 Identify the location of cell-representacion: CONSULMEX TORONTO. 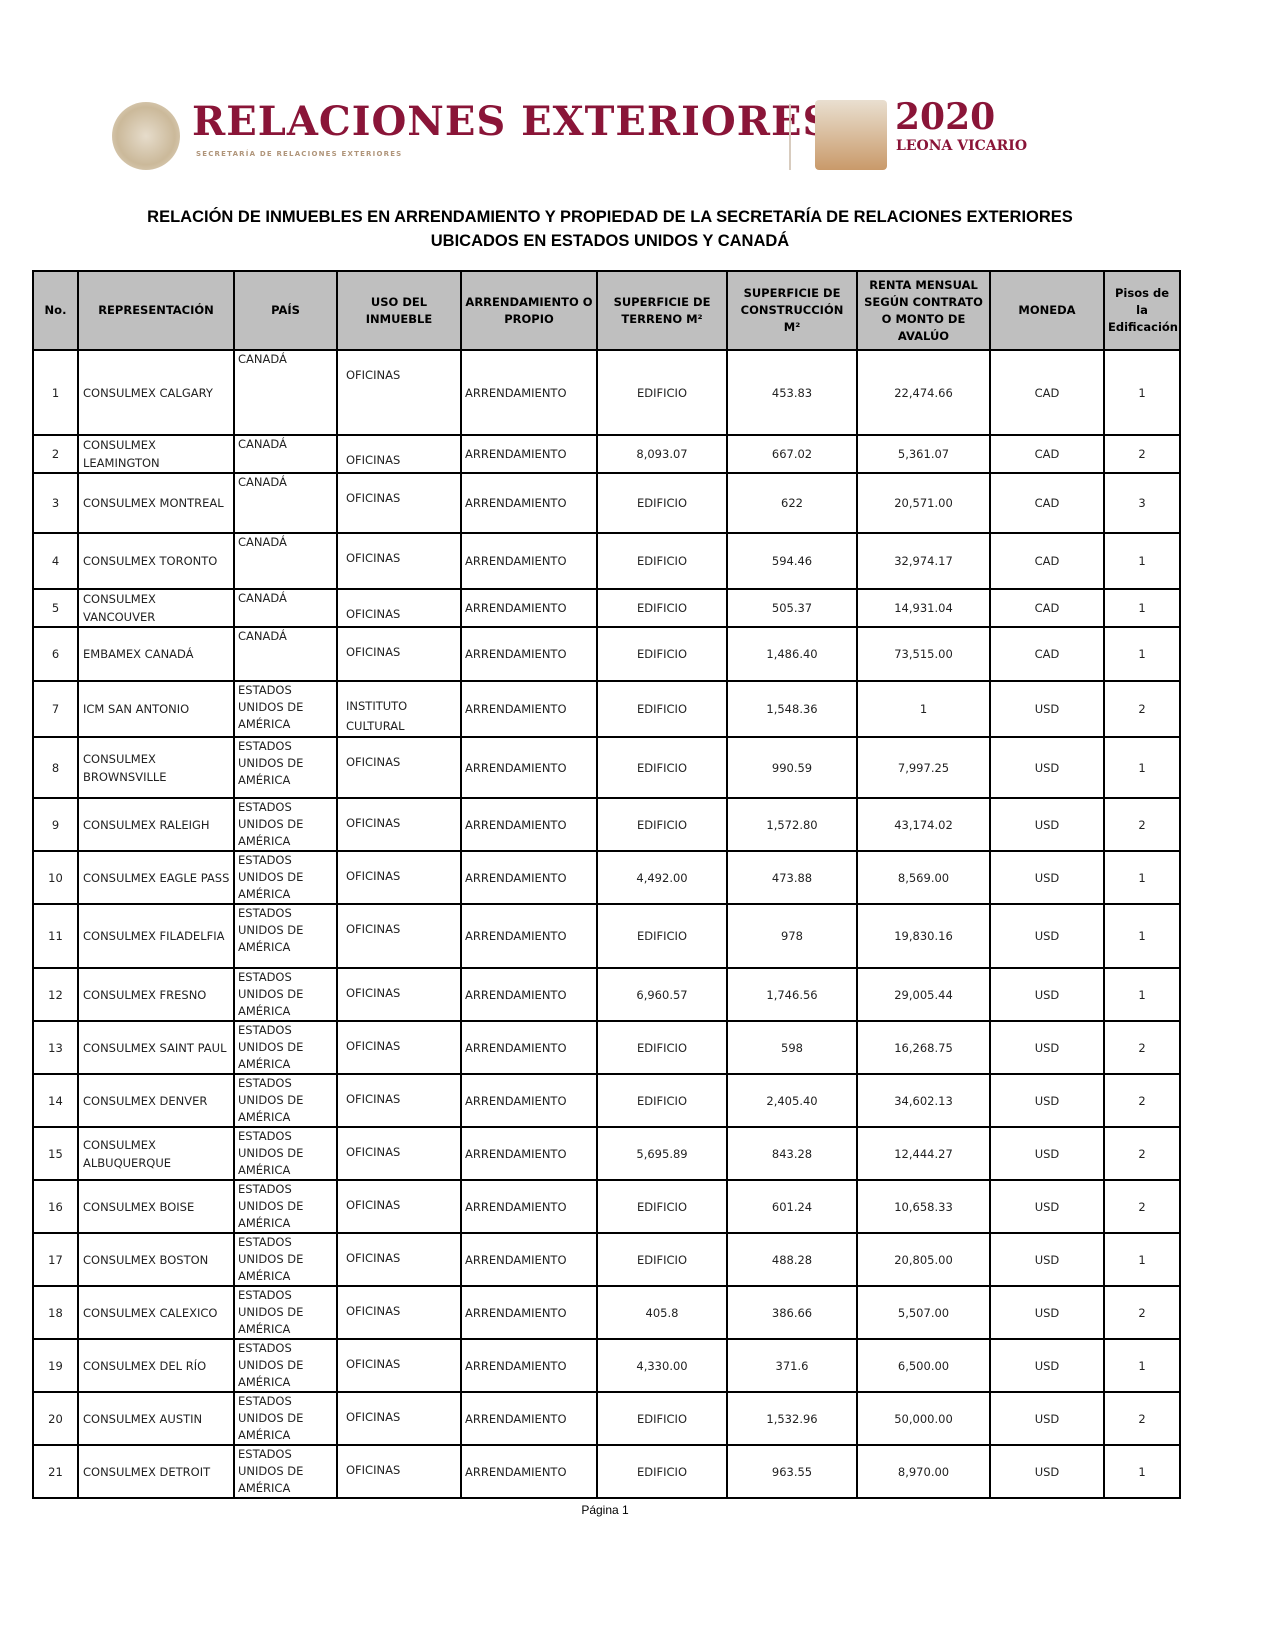
(156, 561).